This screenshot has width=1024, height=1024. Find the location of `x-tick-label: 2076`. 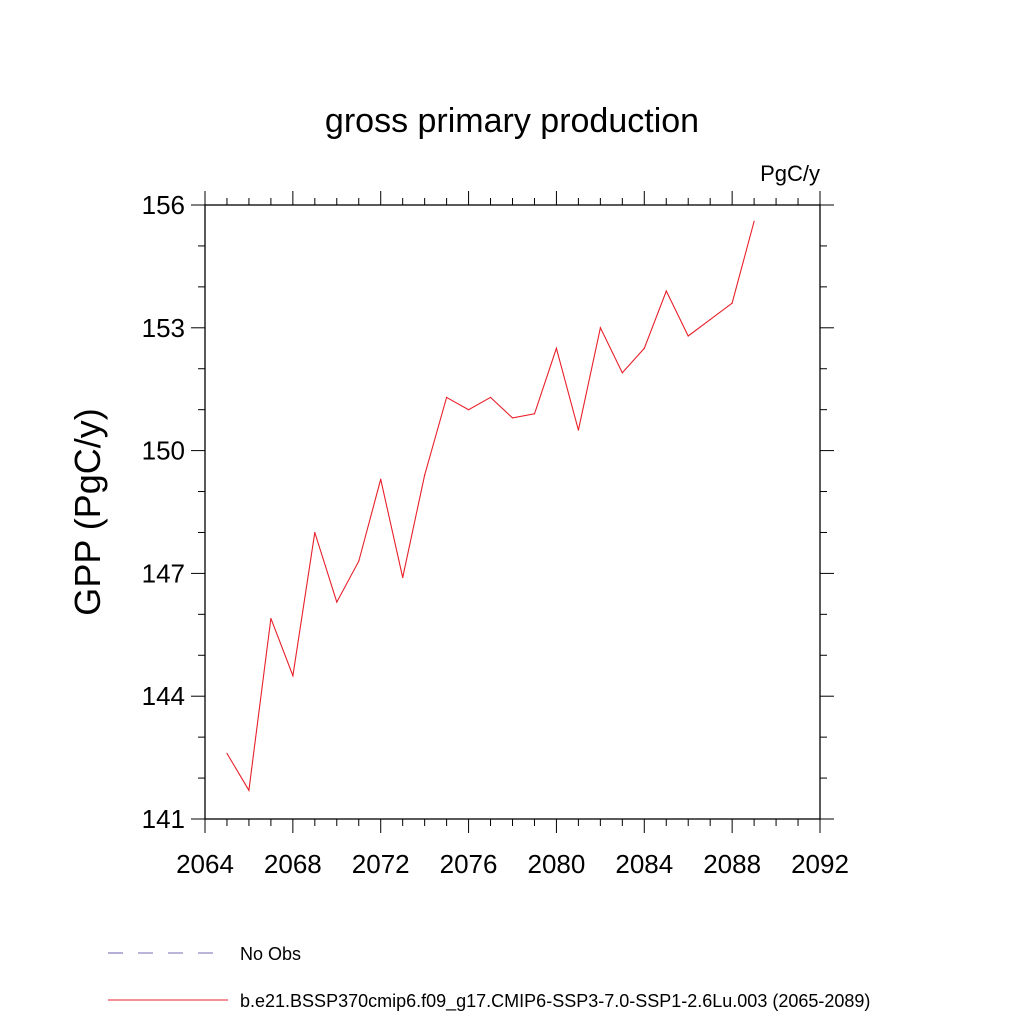

x-tick-label: 2076 is located at coordinates (469, 864).